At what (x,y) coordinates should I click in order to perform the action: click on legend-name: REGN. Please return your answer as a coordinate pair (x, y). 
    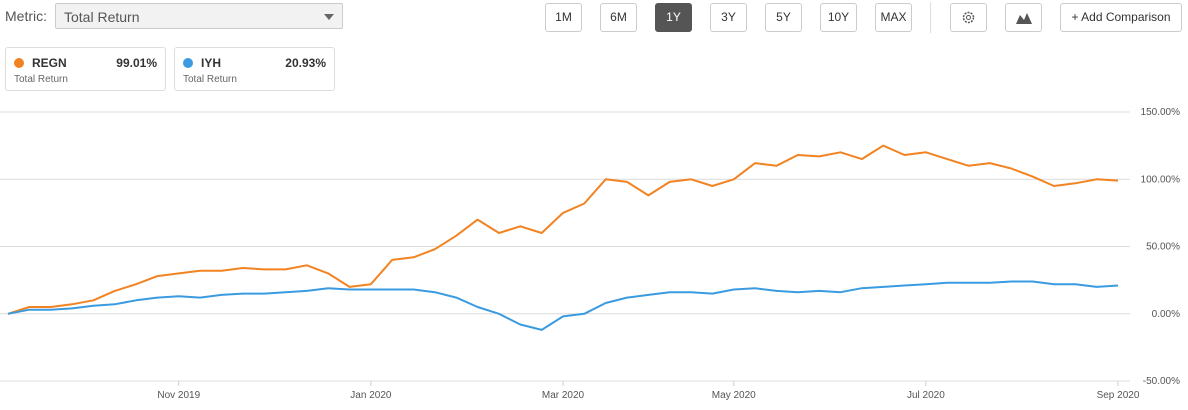
    Looking at the image, I should click on (49, 63).